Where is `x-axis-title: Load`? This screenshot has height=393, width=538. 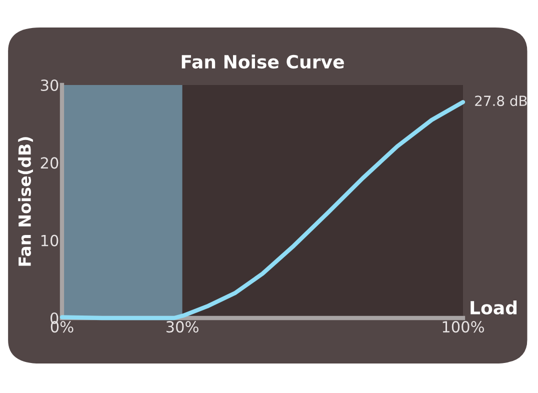
x-axis-title: Load is located at coordinates (493, 307).